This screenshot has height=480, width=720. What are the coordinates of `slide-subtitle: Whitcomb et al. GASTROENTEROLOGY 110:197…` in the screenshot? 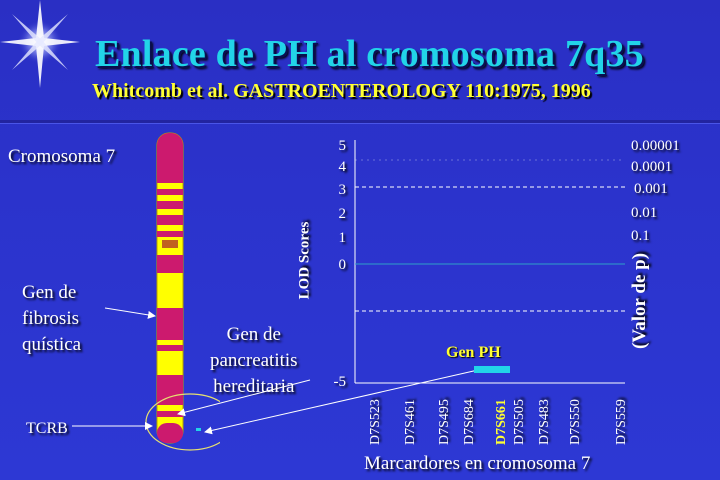 It's located at (341, 91).